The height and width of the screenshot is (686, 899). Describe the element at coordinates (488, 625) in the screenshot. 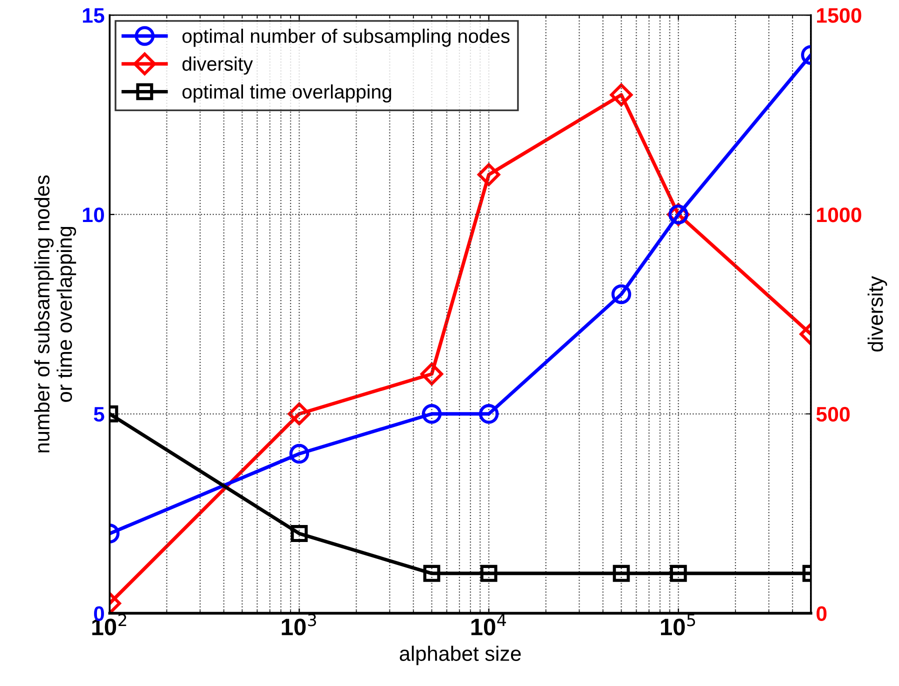

I see `x-tick-label: 10$^{4}$` at that location.